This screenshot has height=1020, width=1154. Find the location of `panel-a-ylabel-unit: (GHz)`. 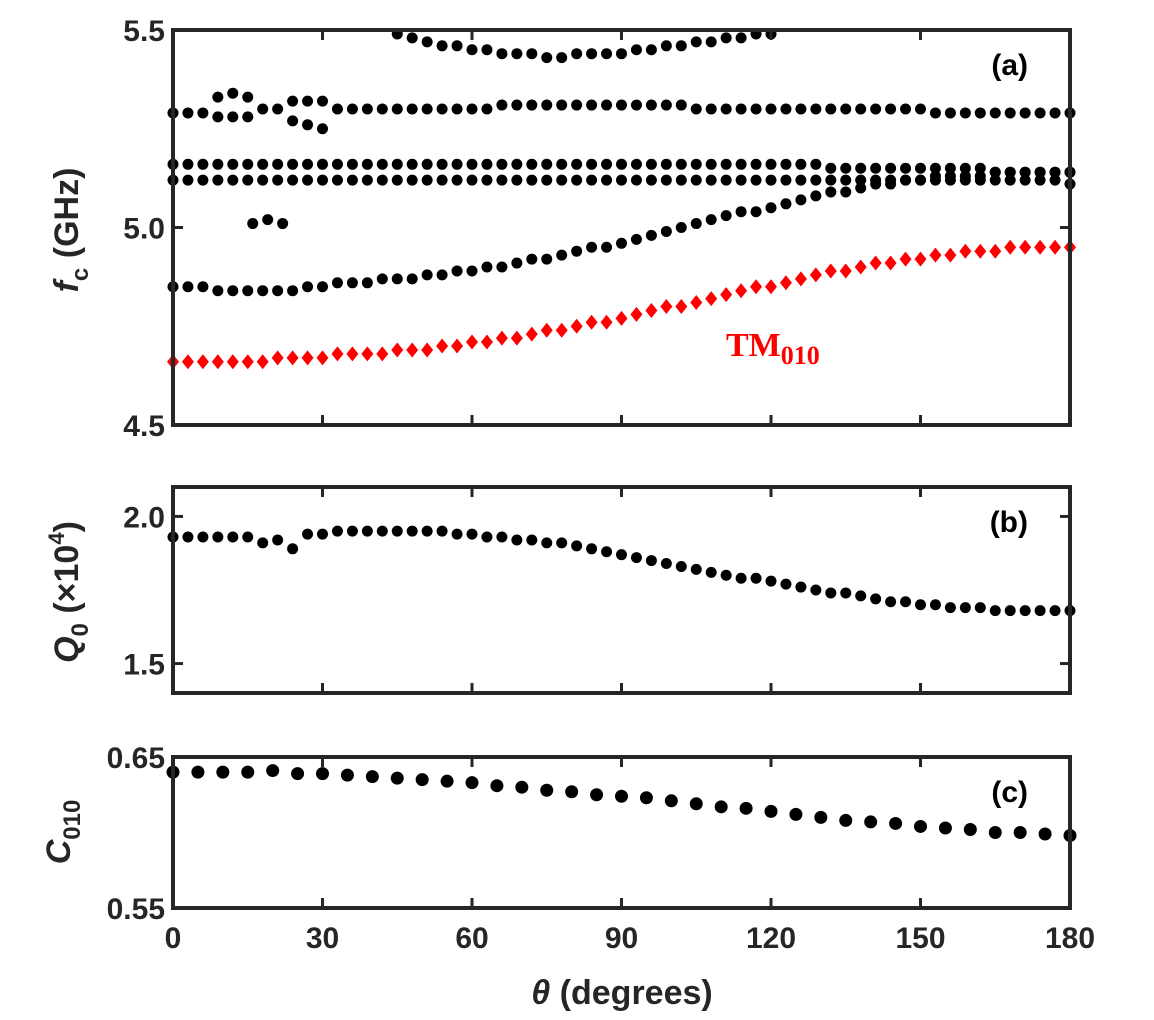

panel-a-ylabel-unit: (GHz) is located at coordinates (67, 218).